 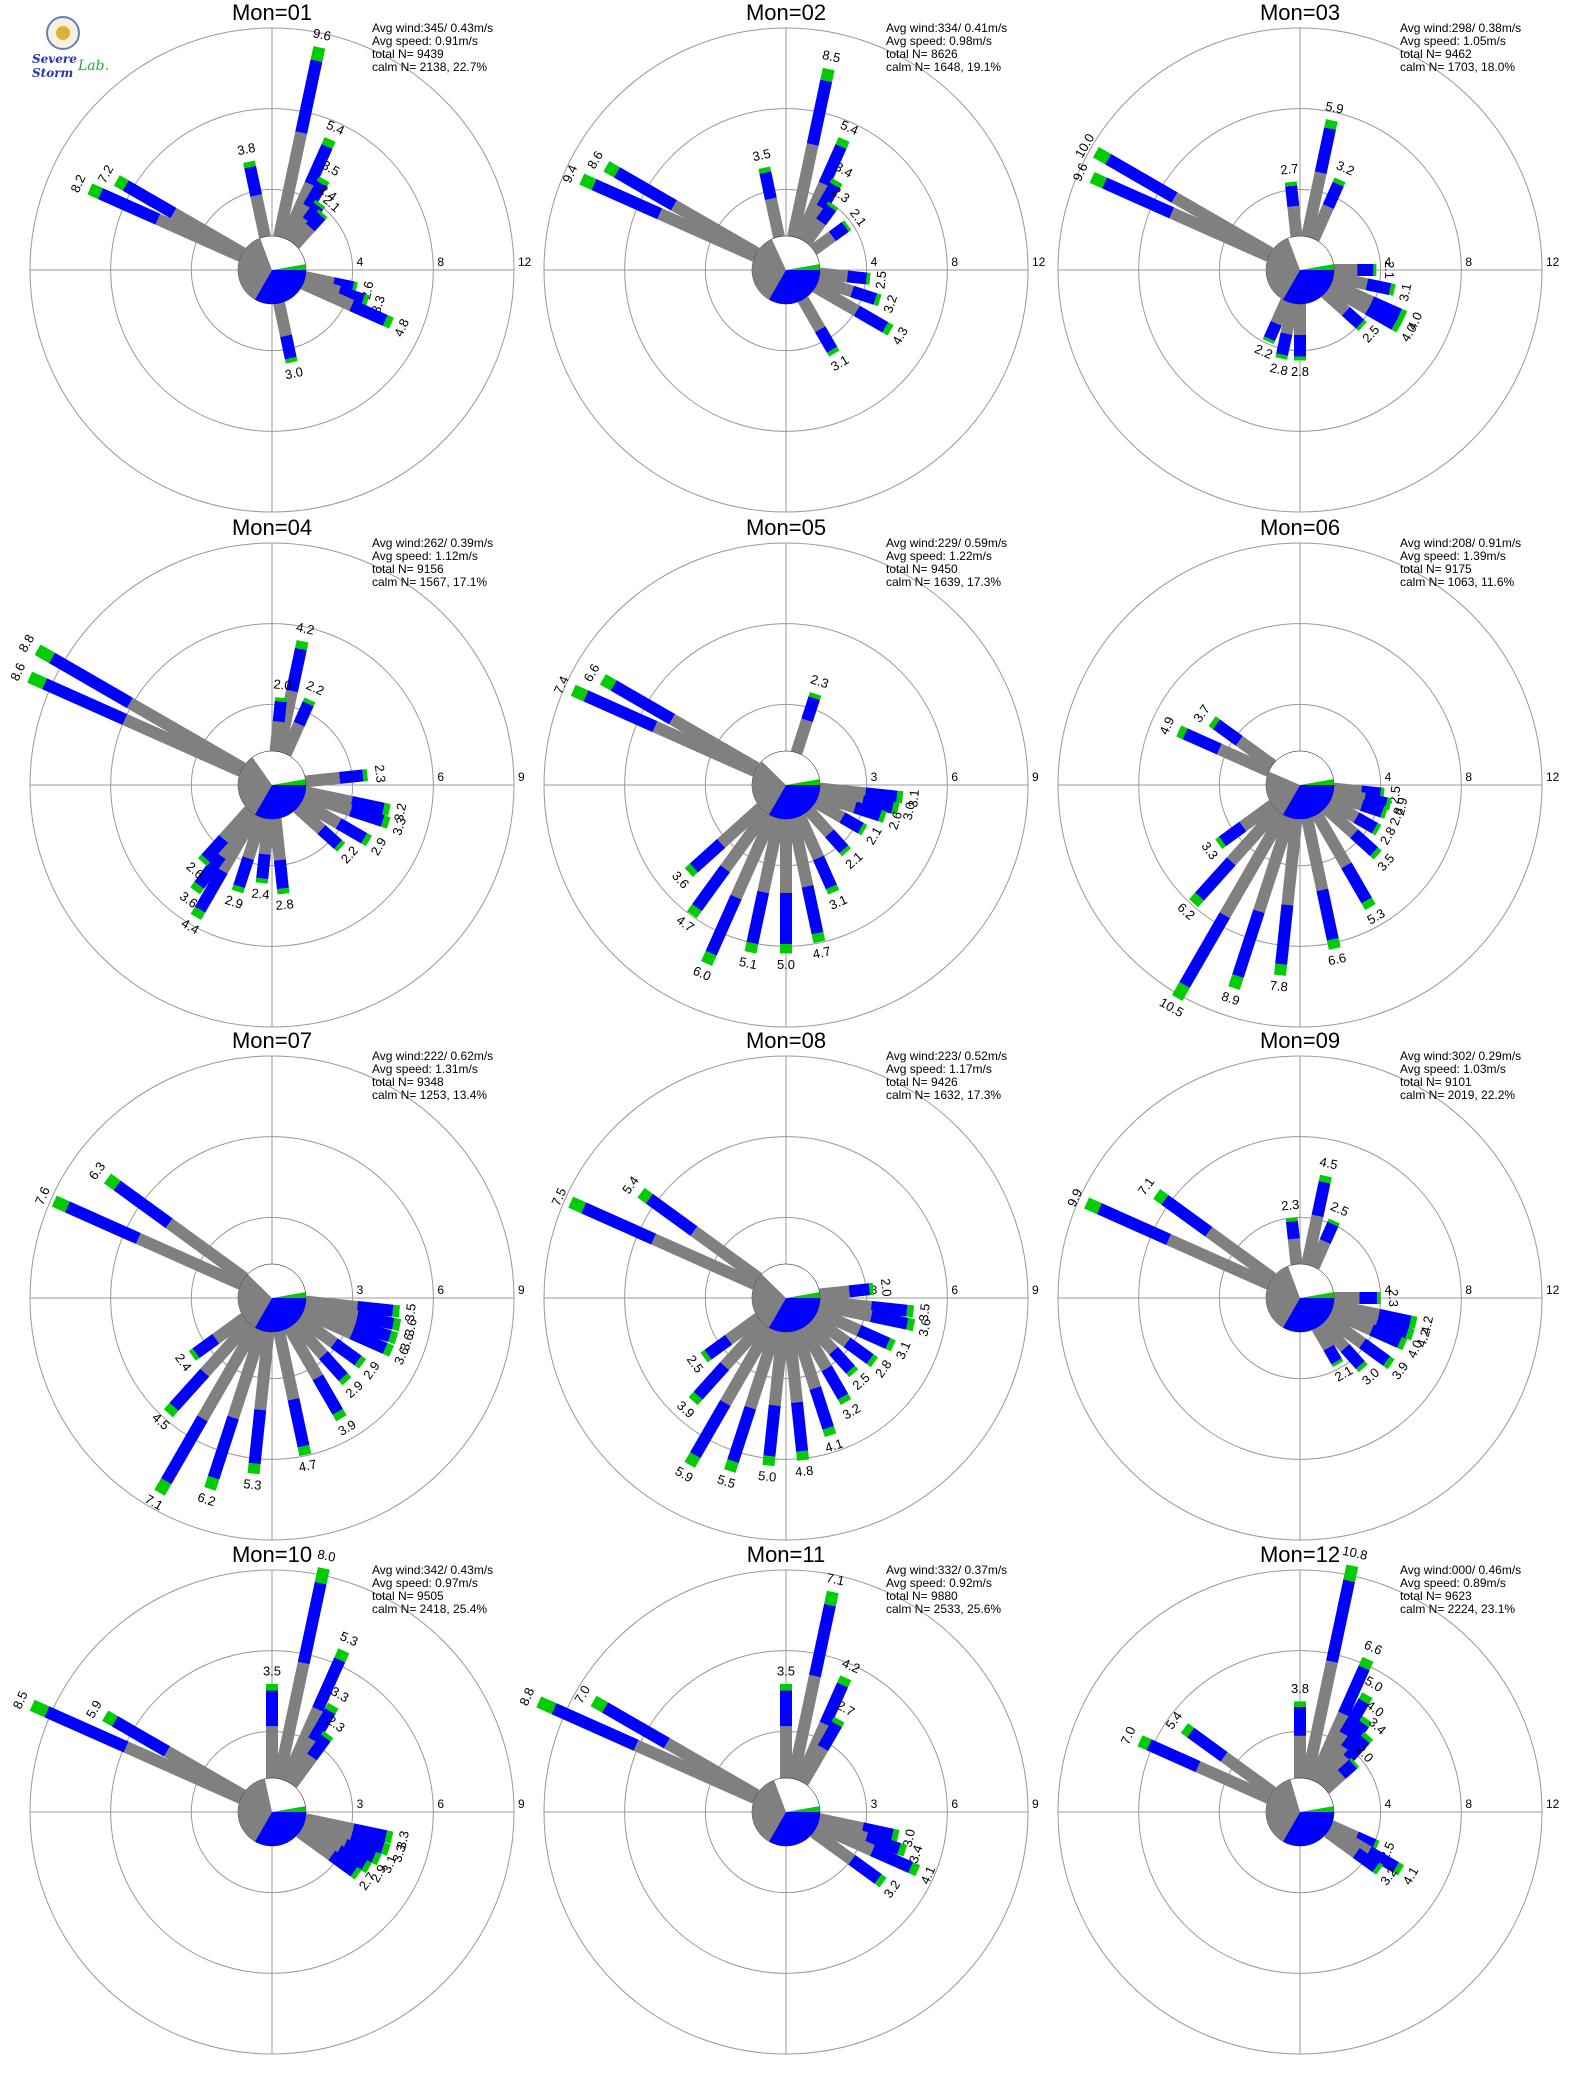 I want to click on ring-label: 9, so click(x=521, y=777).